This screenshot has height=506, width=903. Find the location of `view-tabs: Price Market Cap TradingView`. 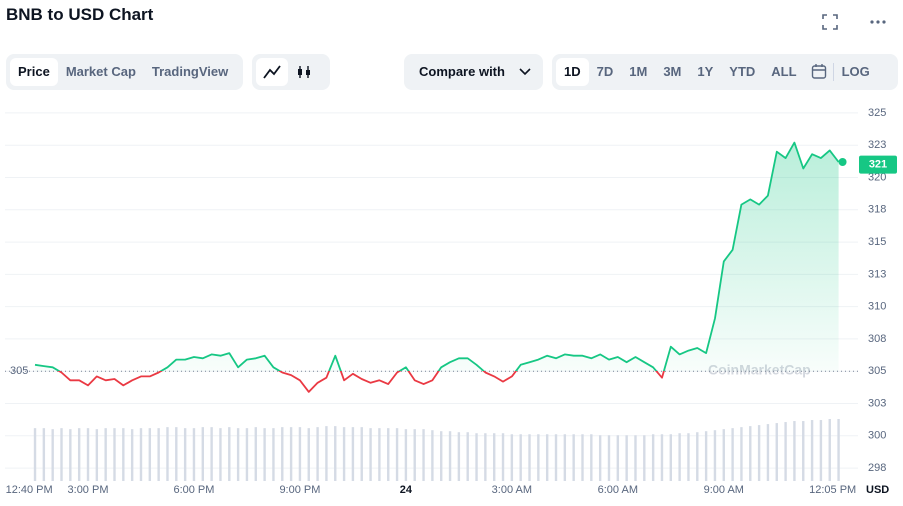

view-tabs: Price Market Cap TradingView is located at coordinates (124, 72).